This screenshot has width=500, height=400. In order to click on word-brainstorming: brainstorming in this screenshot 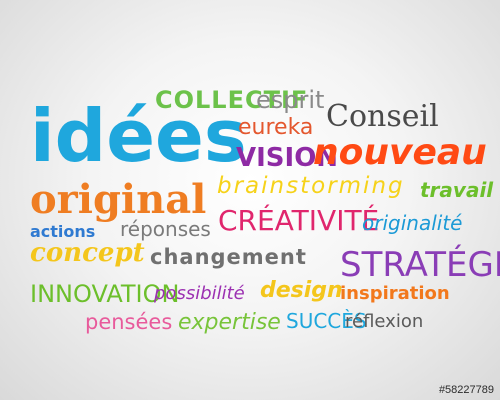, I will do `click(311, 186)`.